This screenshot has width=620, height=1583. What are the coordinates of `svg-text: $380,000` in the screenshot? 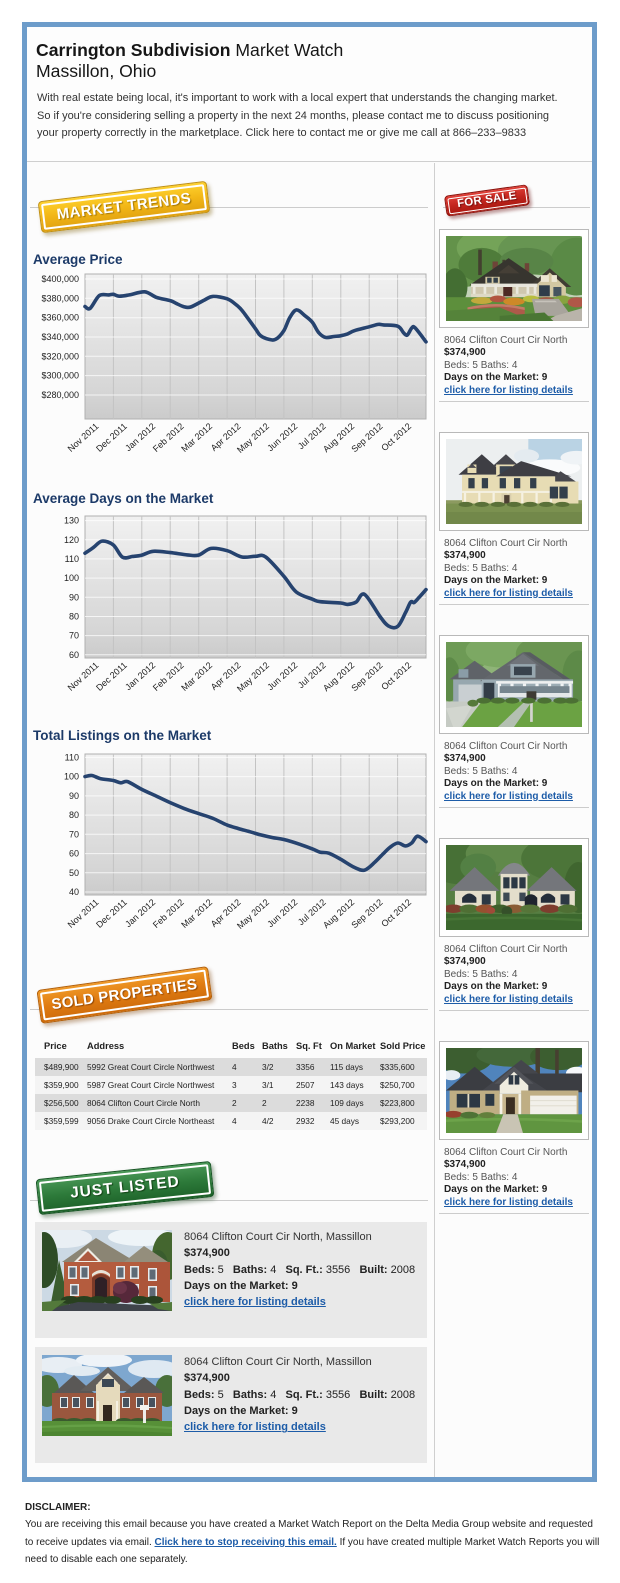 It's located at (60, 298).